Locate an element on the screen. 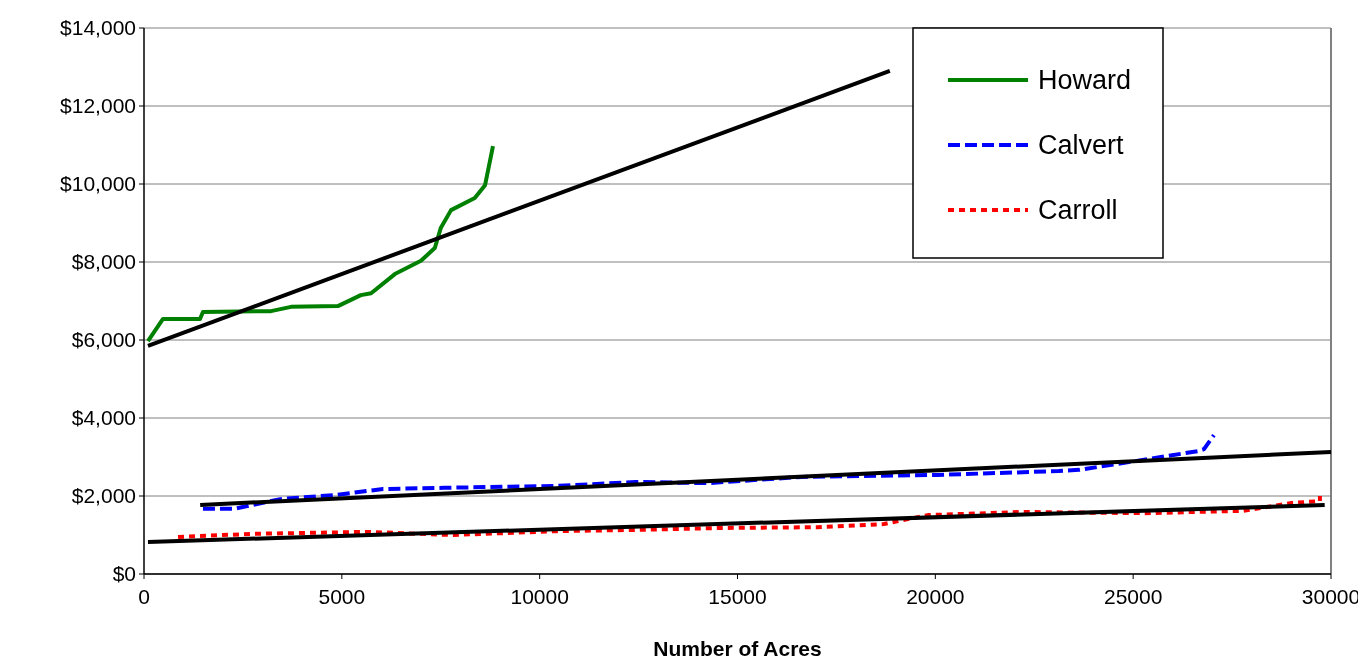 This screenshot has height=669, width=1367. y-tick-label: $6,000 is located at coordinates (103, 340).